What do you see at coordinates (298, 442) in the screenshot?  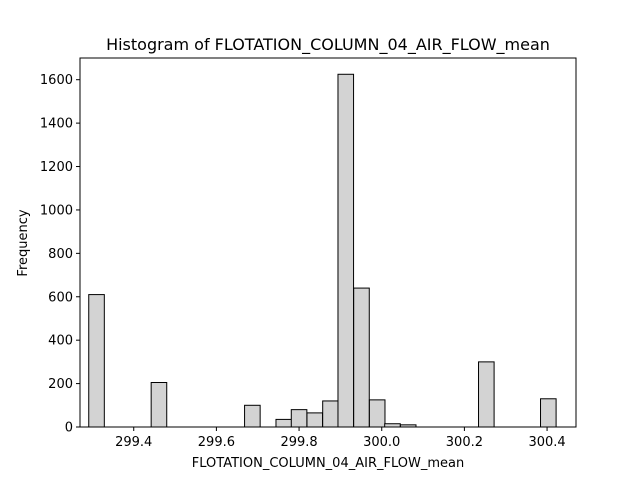 I see `x-tick-label: 299.8` at bounding box center [298, 442].